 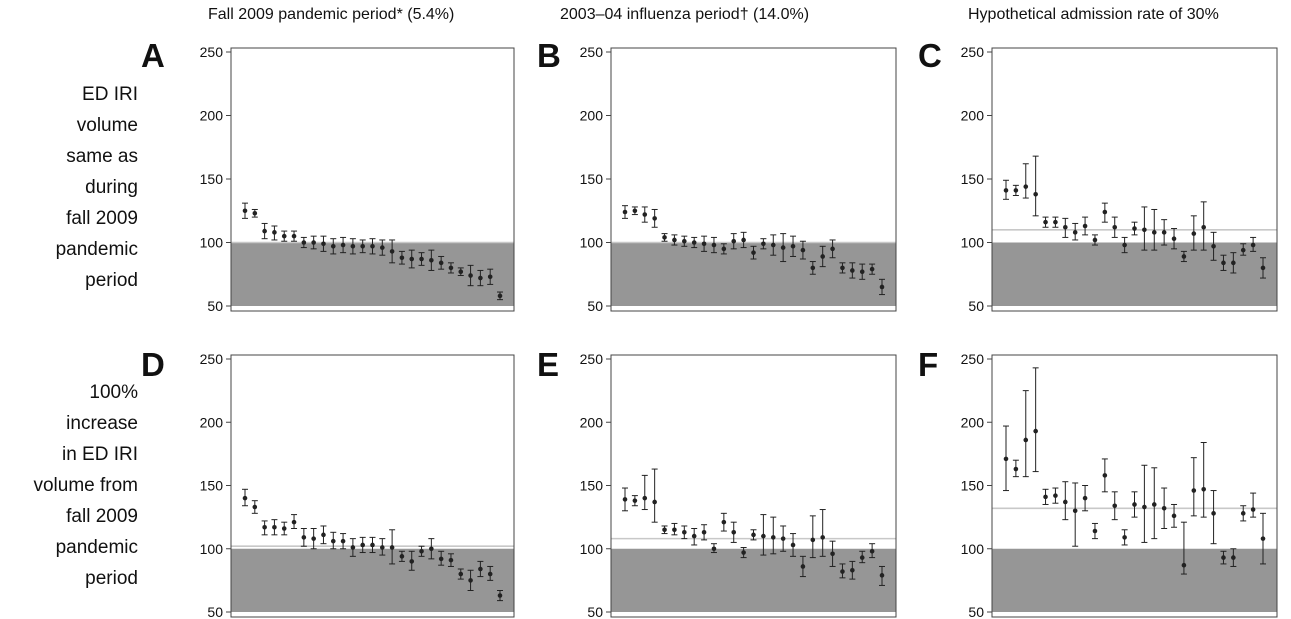 I want to click on row-label-1-line: pandemic, so click(x=96, y=249).